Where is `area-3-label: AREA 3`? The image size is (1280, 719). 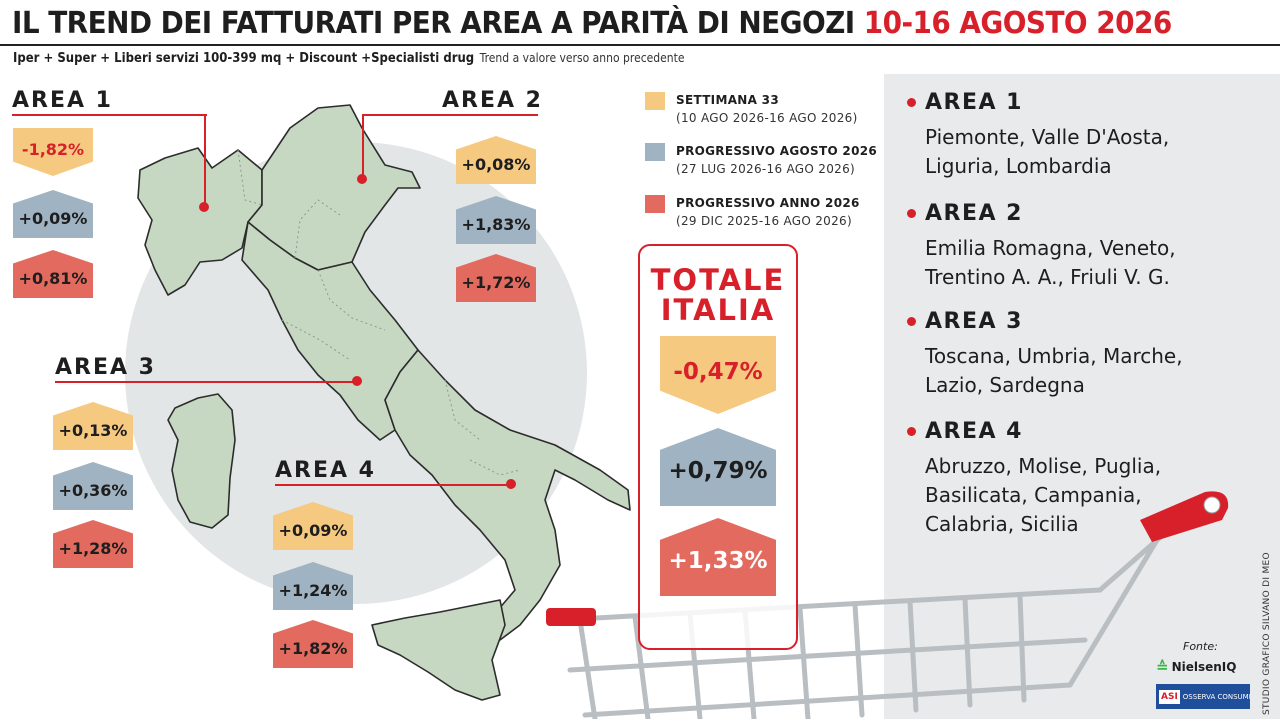
area-3-label: AREA 3 is located at coordinates (105, 367).